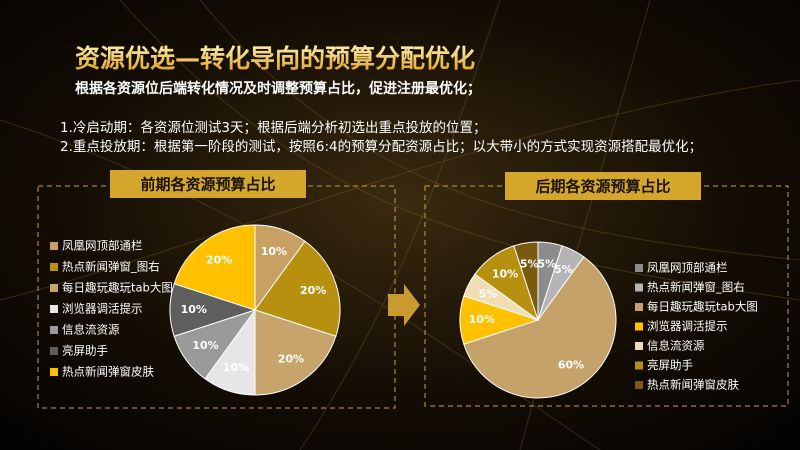 The height and width of the screenshot is (450, 800). Describe the element at coordinates (278, 88) in the screenshot. I see `subtitle: 根据各资源位后端转化情况及时调整预算占比，促进注册最优化；` at that location.